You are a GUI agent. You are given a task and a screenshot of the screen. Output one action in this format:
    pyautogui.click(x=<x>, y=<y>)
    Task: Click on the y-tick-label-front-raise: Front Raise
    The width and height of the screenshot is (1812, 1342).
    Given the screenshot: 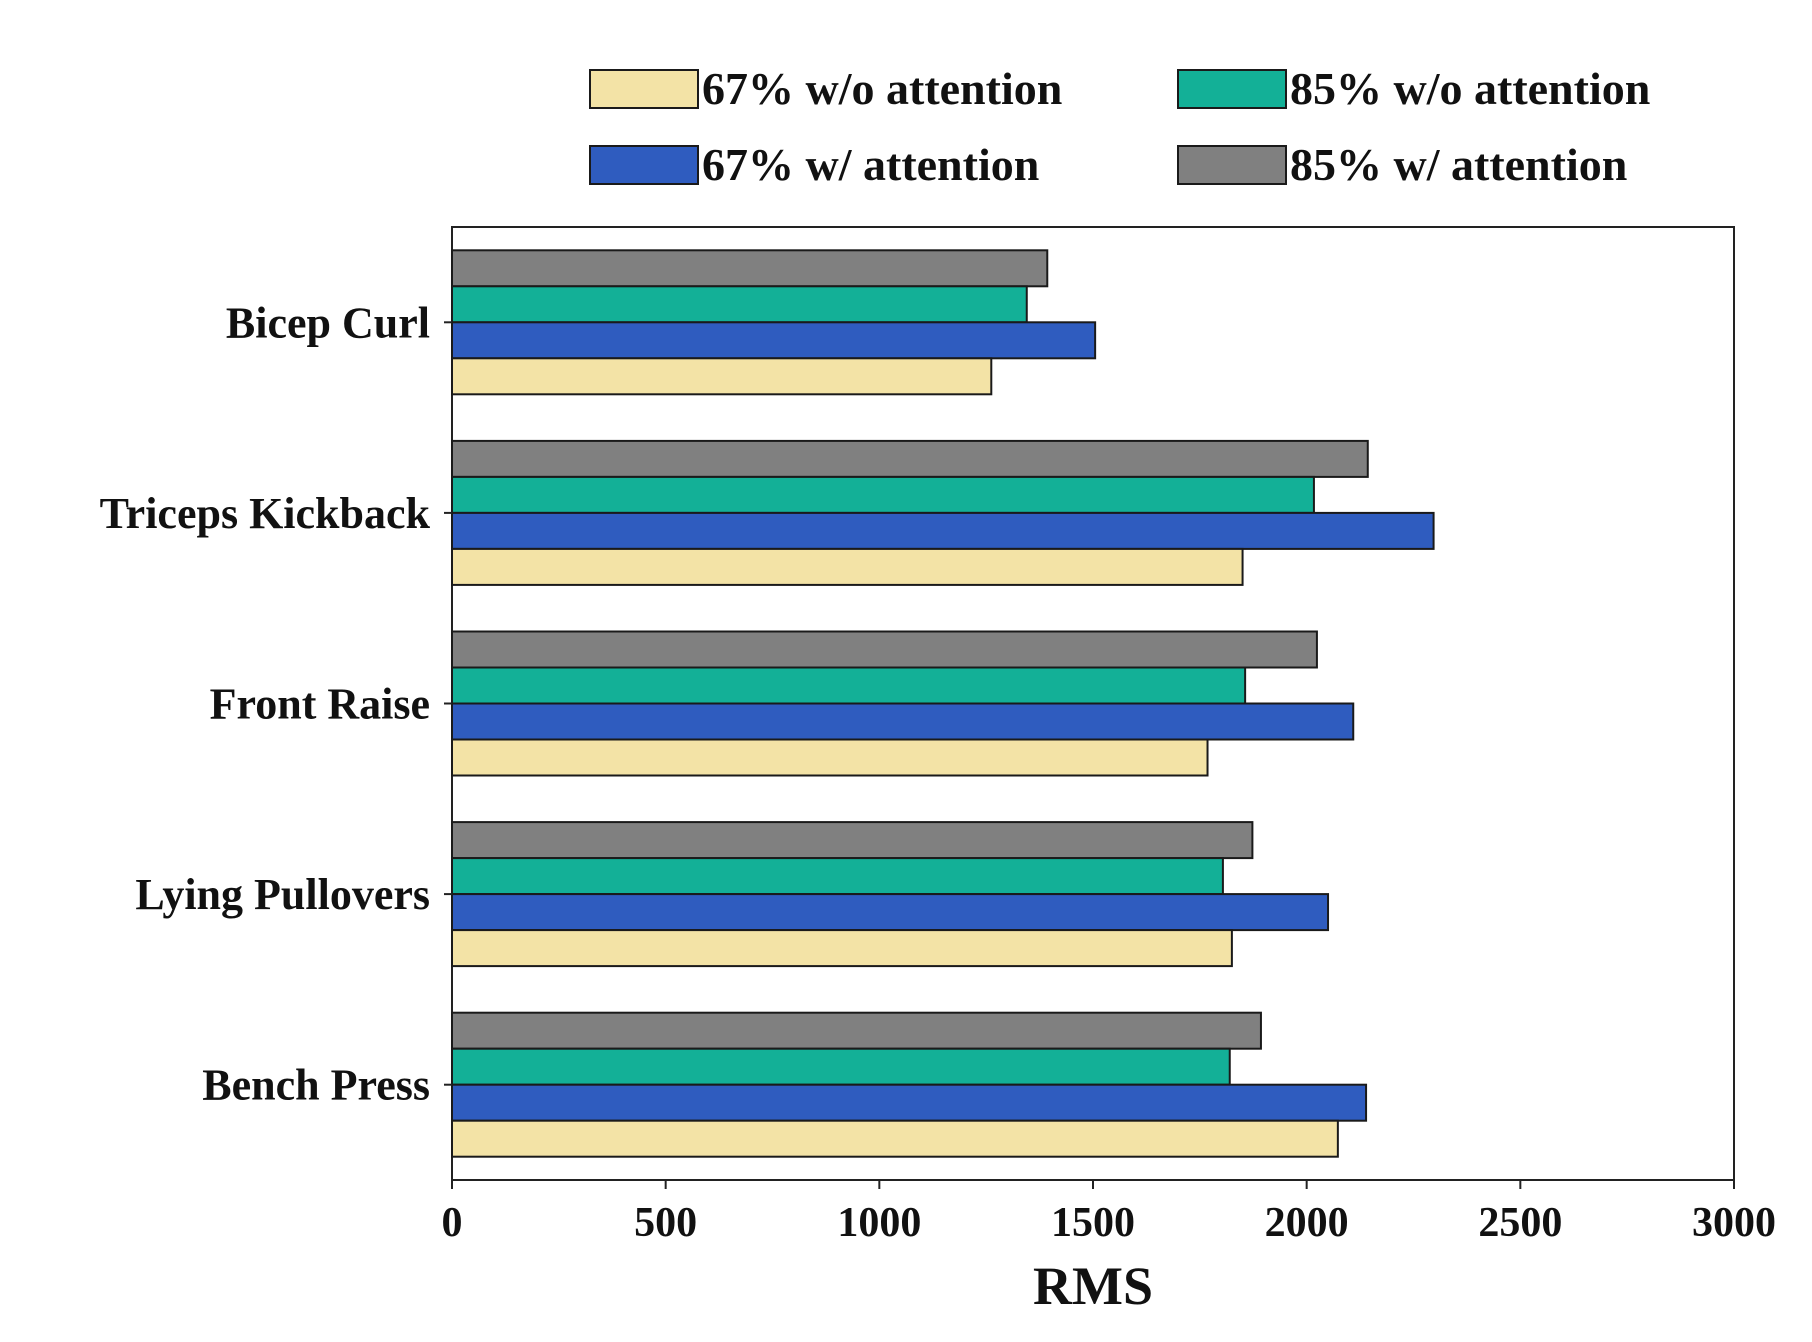 What is the action you would take?
    pyautogui.click(x=320, y=704)
    